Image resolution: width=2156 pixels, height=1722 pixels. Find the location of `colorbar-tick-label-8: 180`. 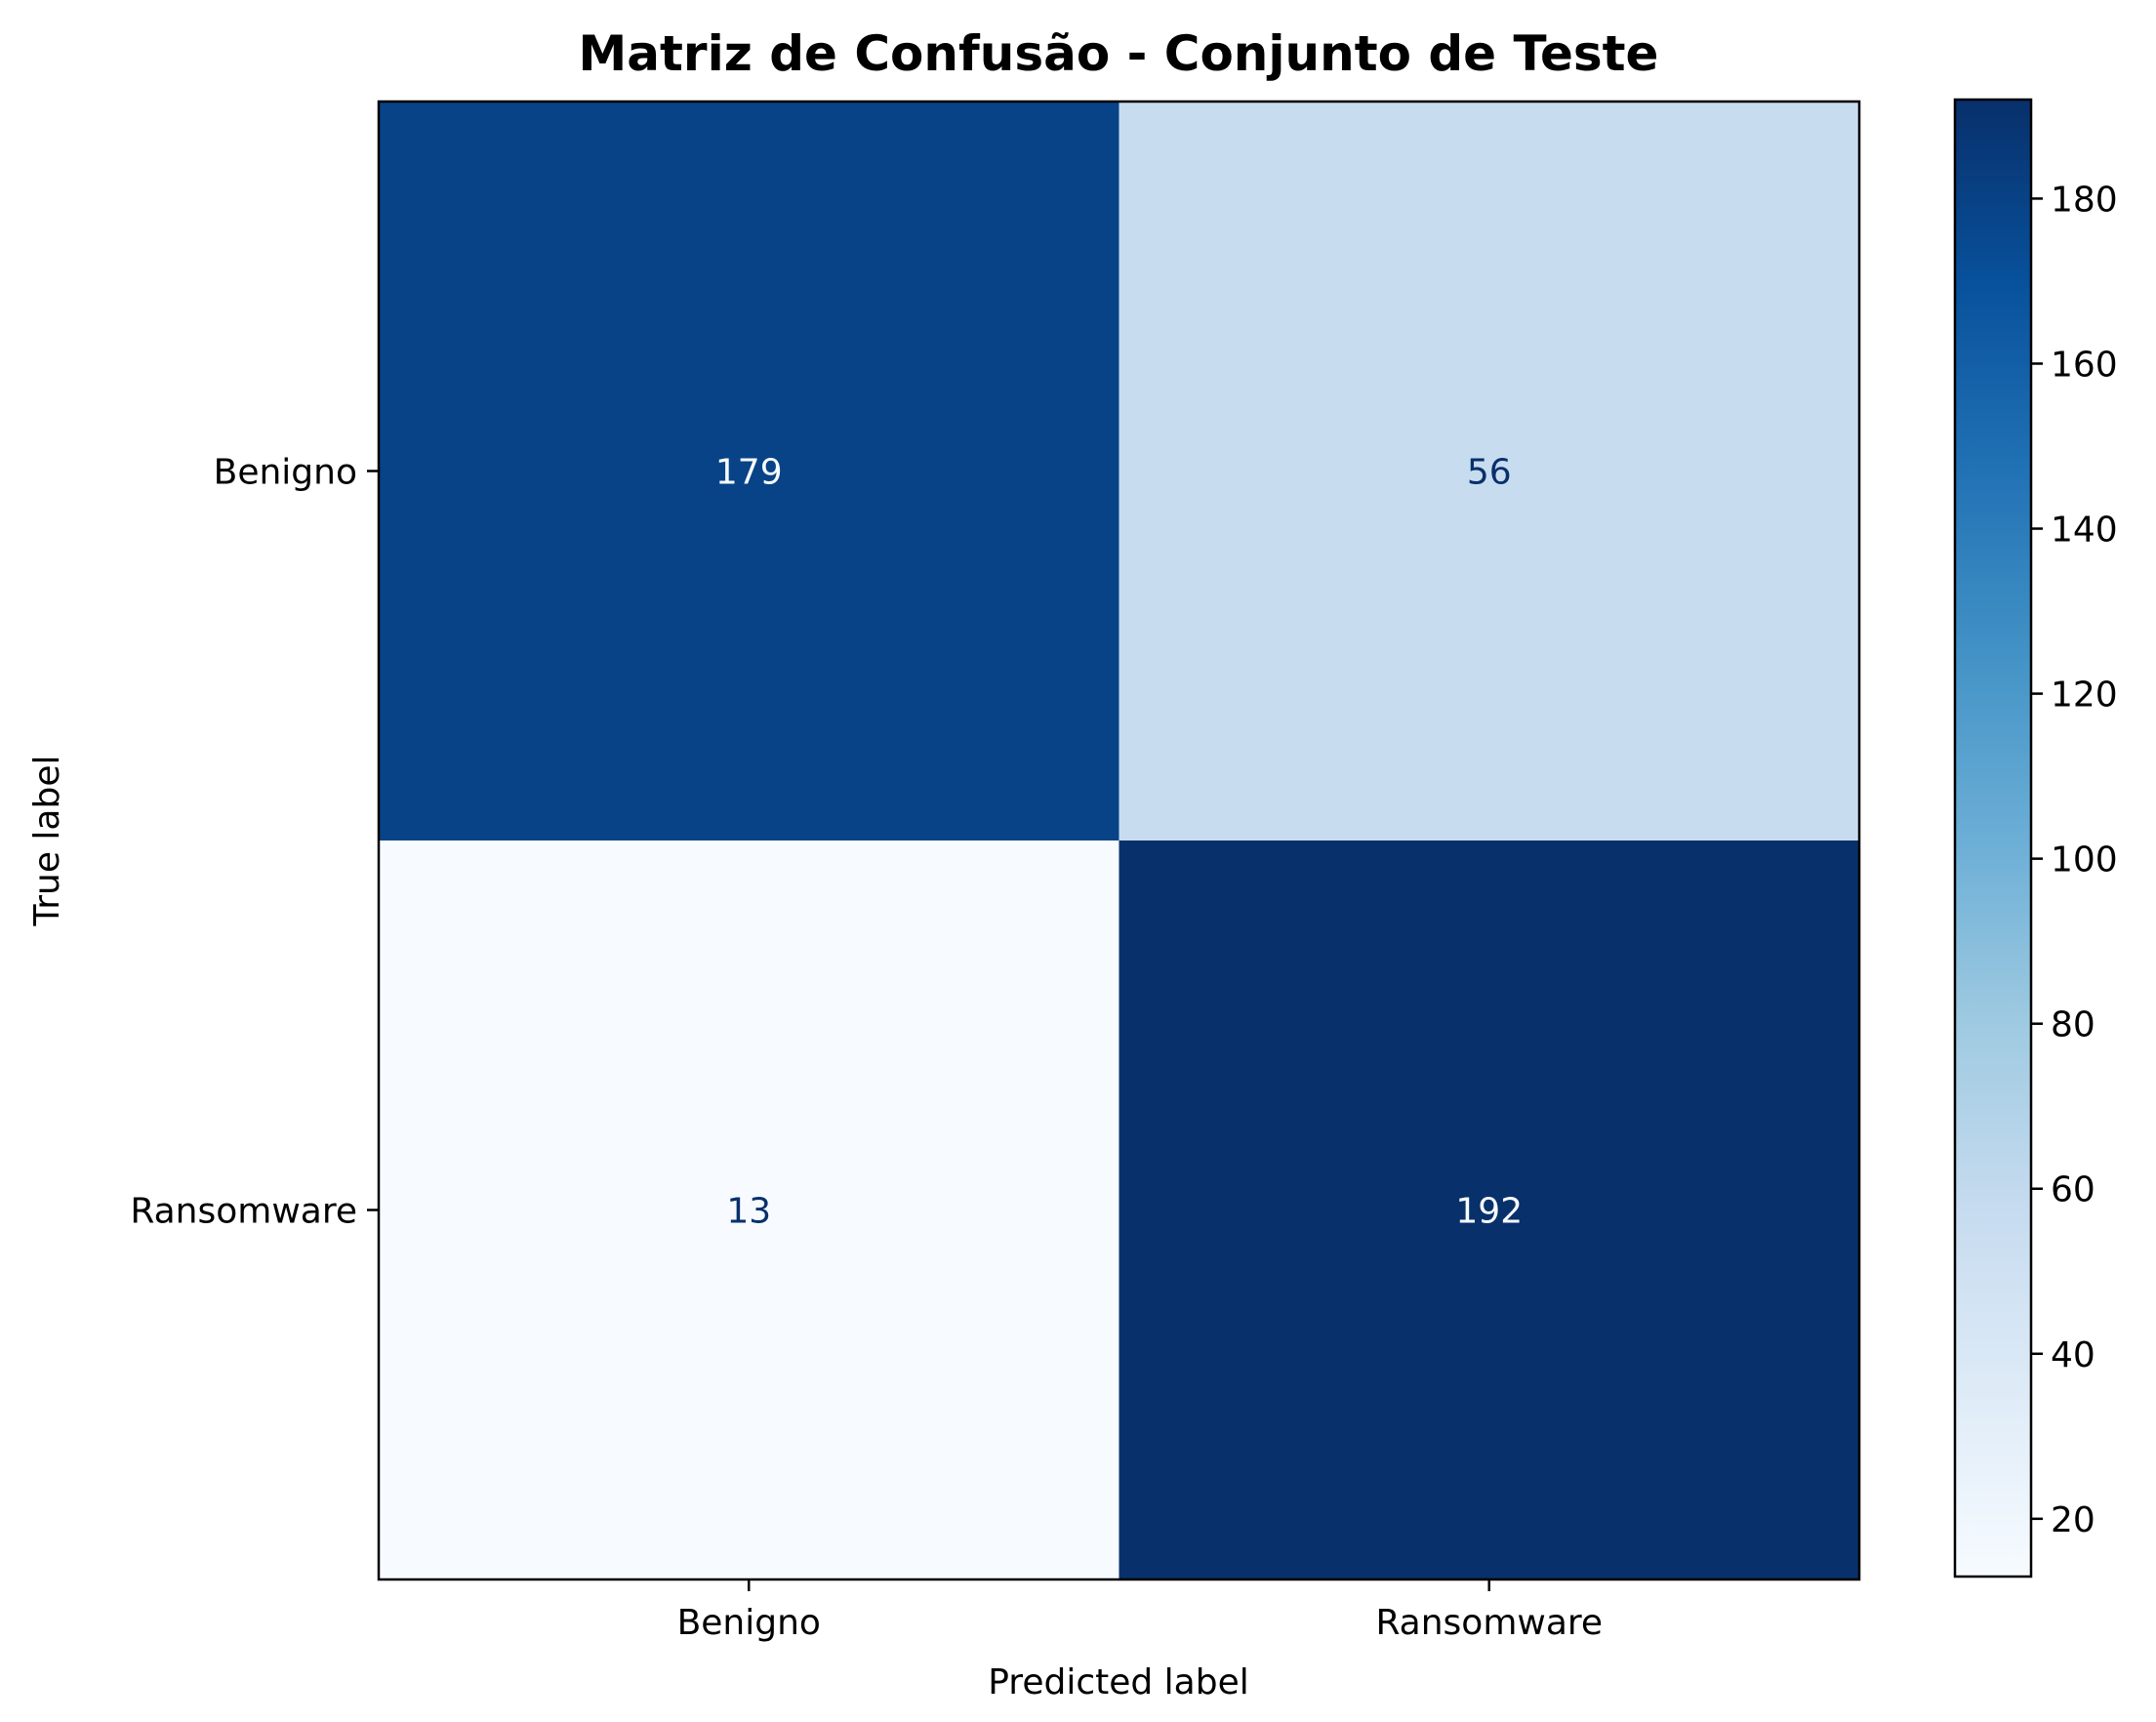

colorbar-tick-label-8: 180 is located at coordinates (2084, 200).